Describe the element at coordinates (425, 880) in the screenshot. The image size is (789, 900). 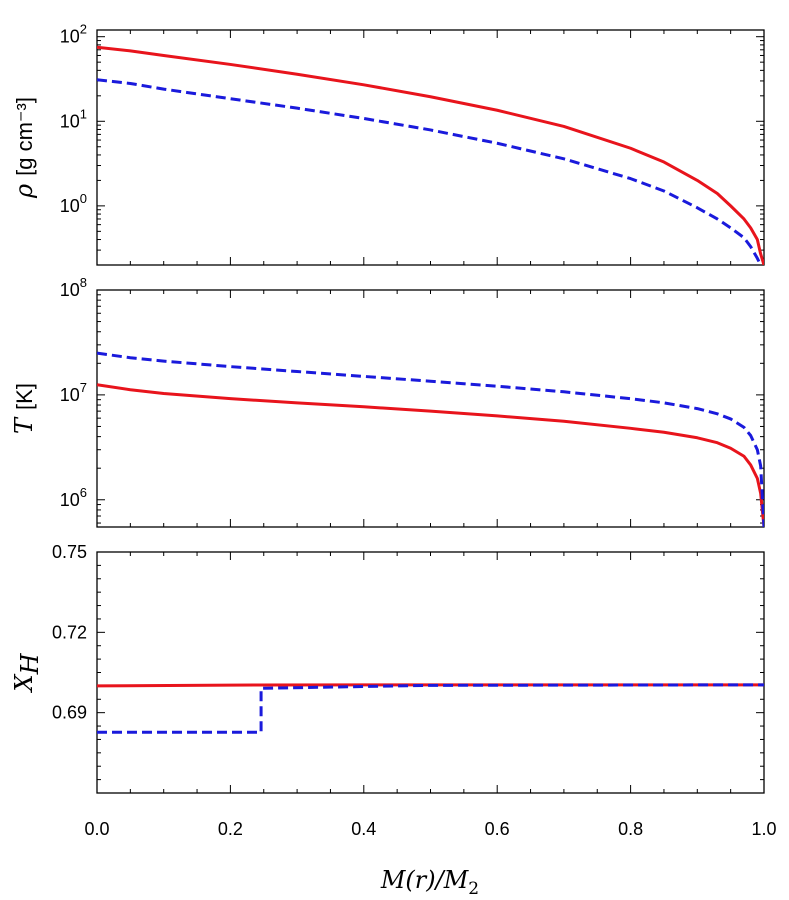
I see `x-axis-label-main: M(r)/M` at that location.